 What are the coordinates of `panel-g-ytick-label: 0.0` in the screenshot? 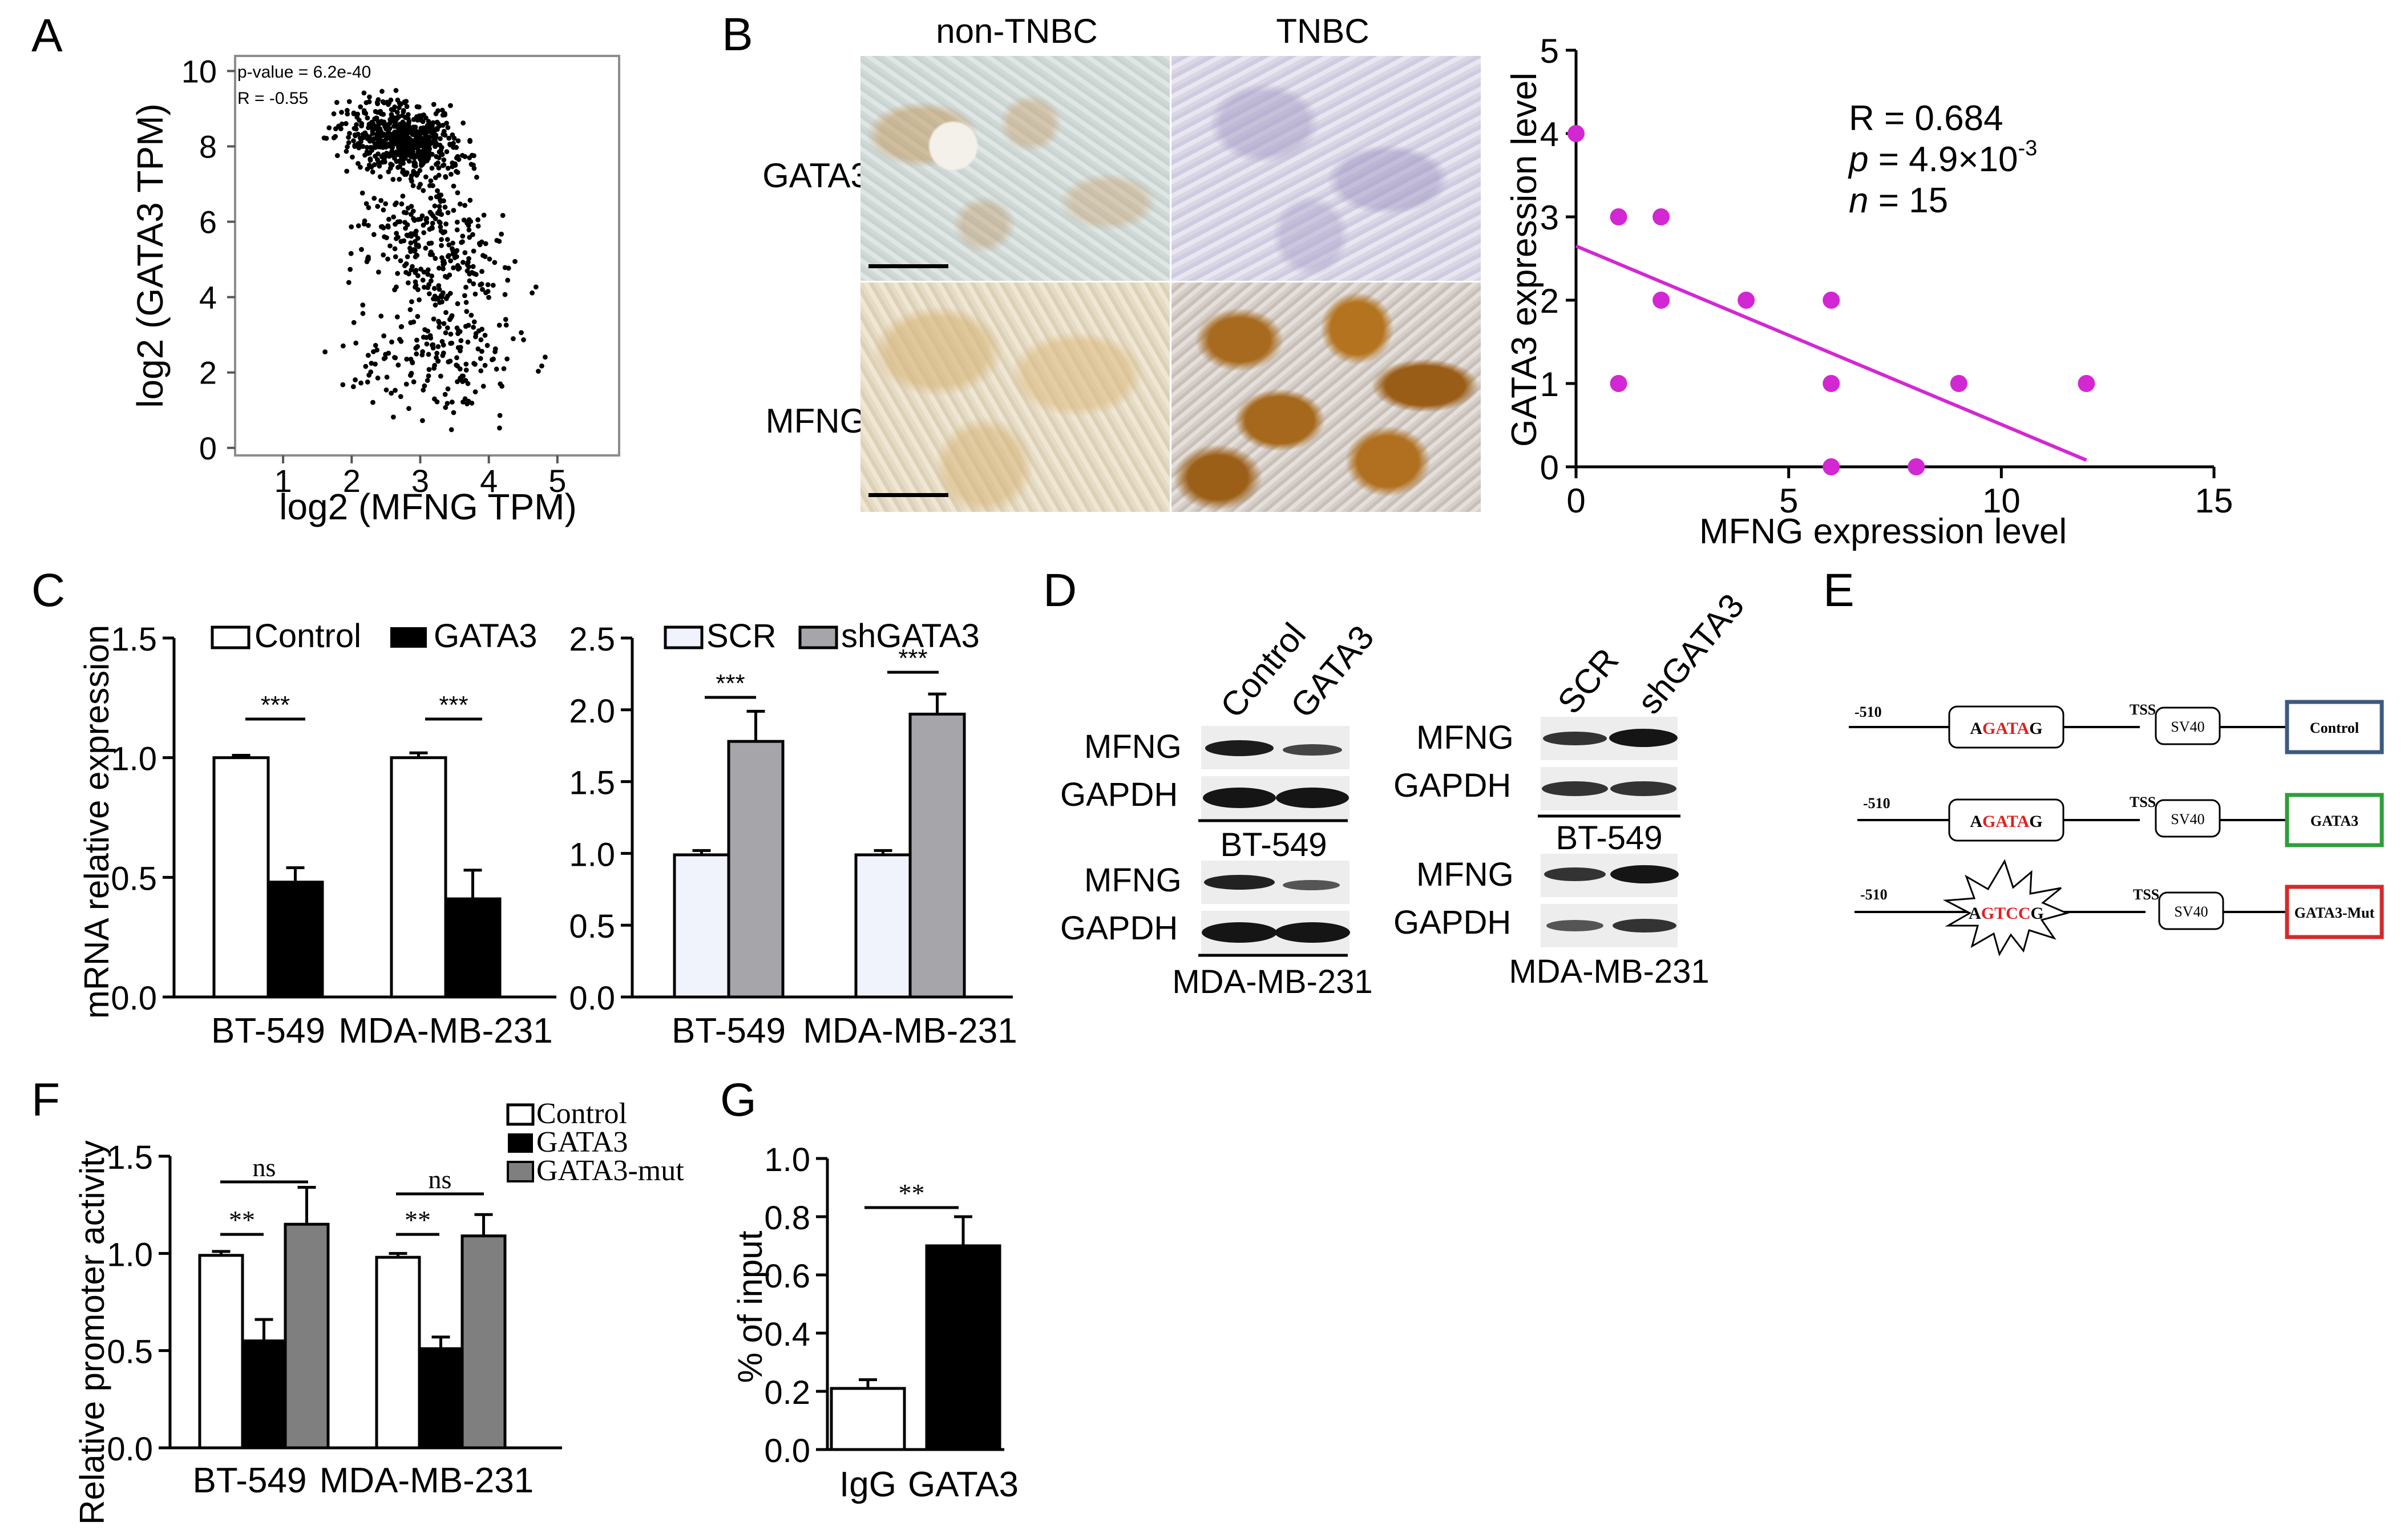 It's located at (787, 1451).